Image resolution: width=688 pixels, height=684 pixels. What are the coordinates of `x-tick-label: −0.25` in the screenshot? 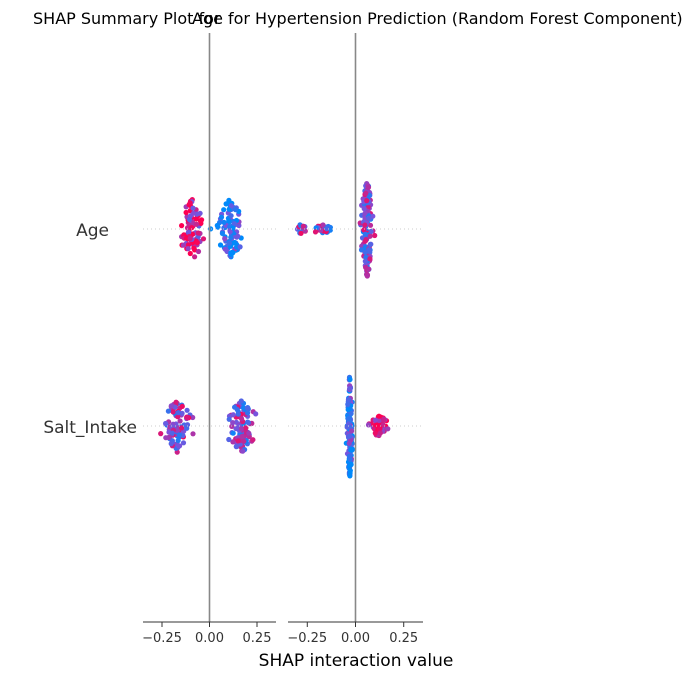 It's located at (307, 638).